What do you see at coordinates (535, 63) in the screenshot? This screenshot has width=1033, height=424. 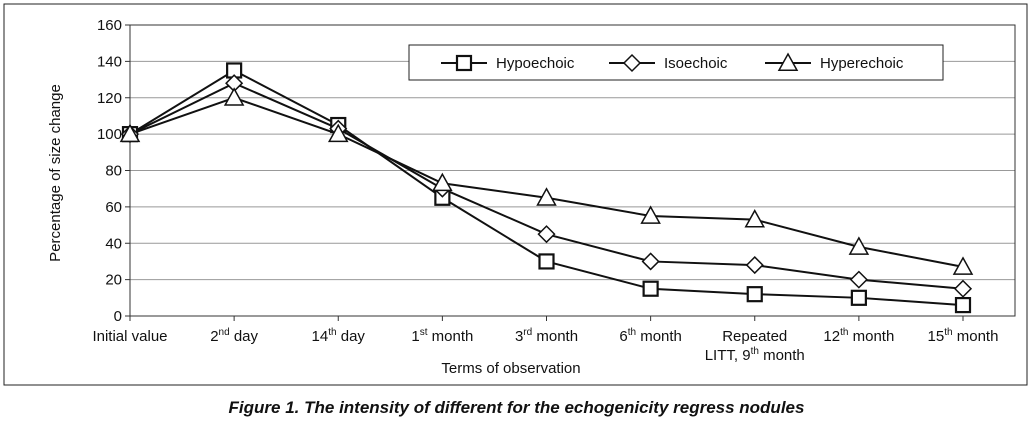 I see `legend-label: Hypoechoic` at bounding box center [535, 63].